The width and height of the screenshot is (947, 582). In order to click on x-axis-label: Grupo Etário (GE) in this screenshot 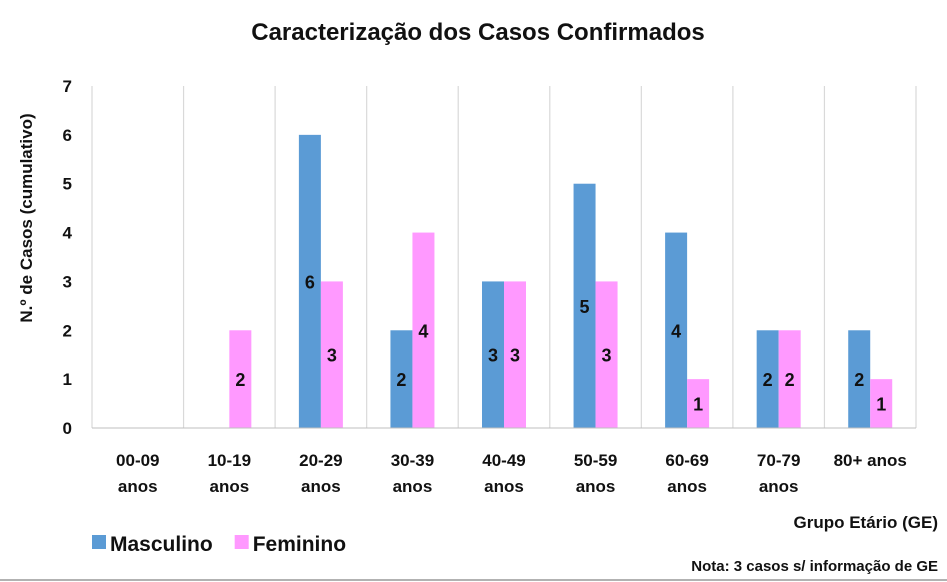, I will do `click(866, 522)`.